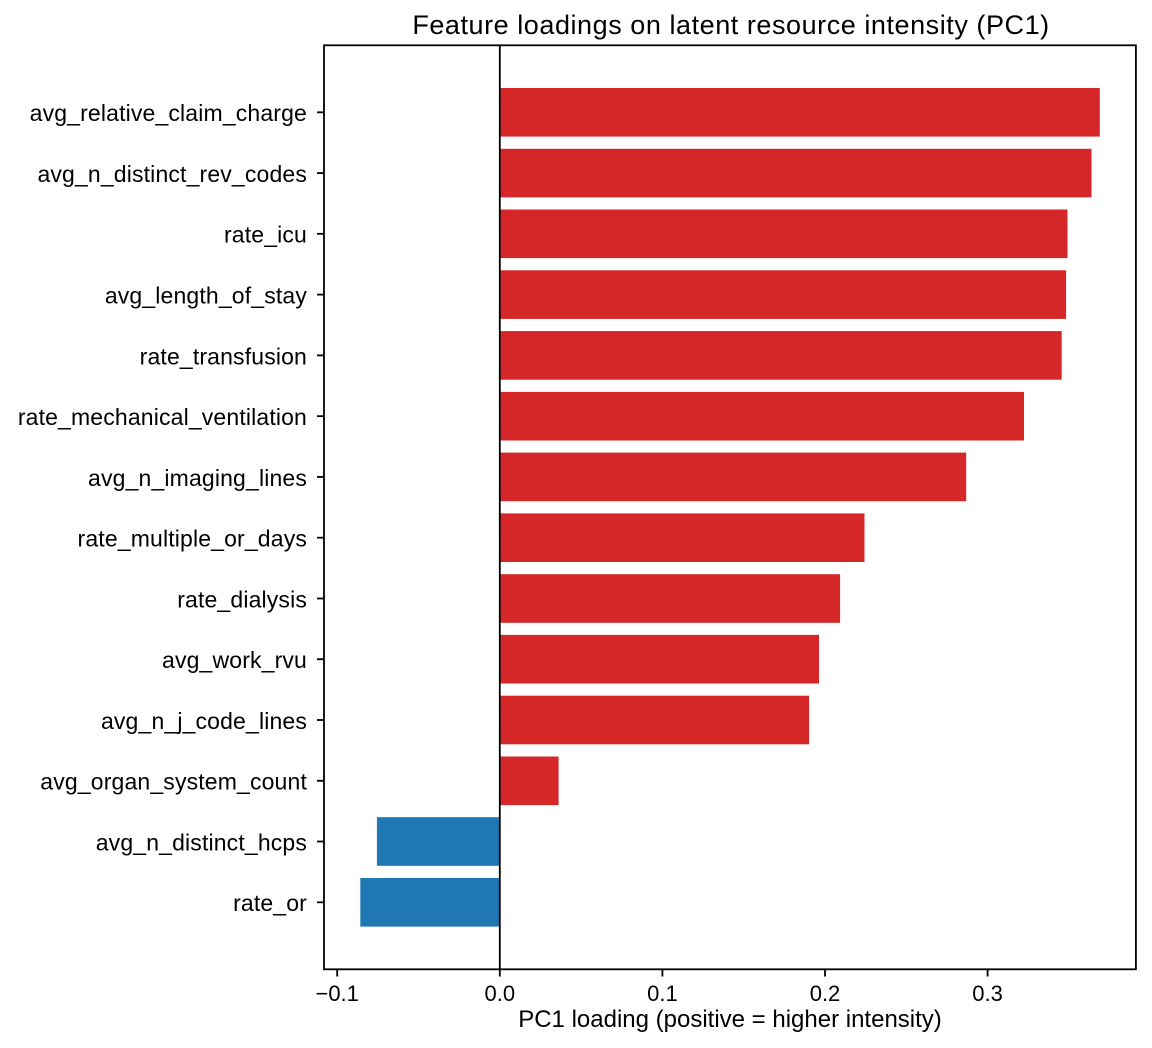 Image resolution: width=1152 pixels, height=1048 pixels. I want to click on svg-text: avg_n_j_code_lines, so click(204, 721).